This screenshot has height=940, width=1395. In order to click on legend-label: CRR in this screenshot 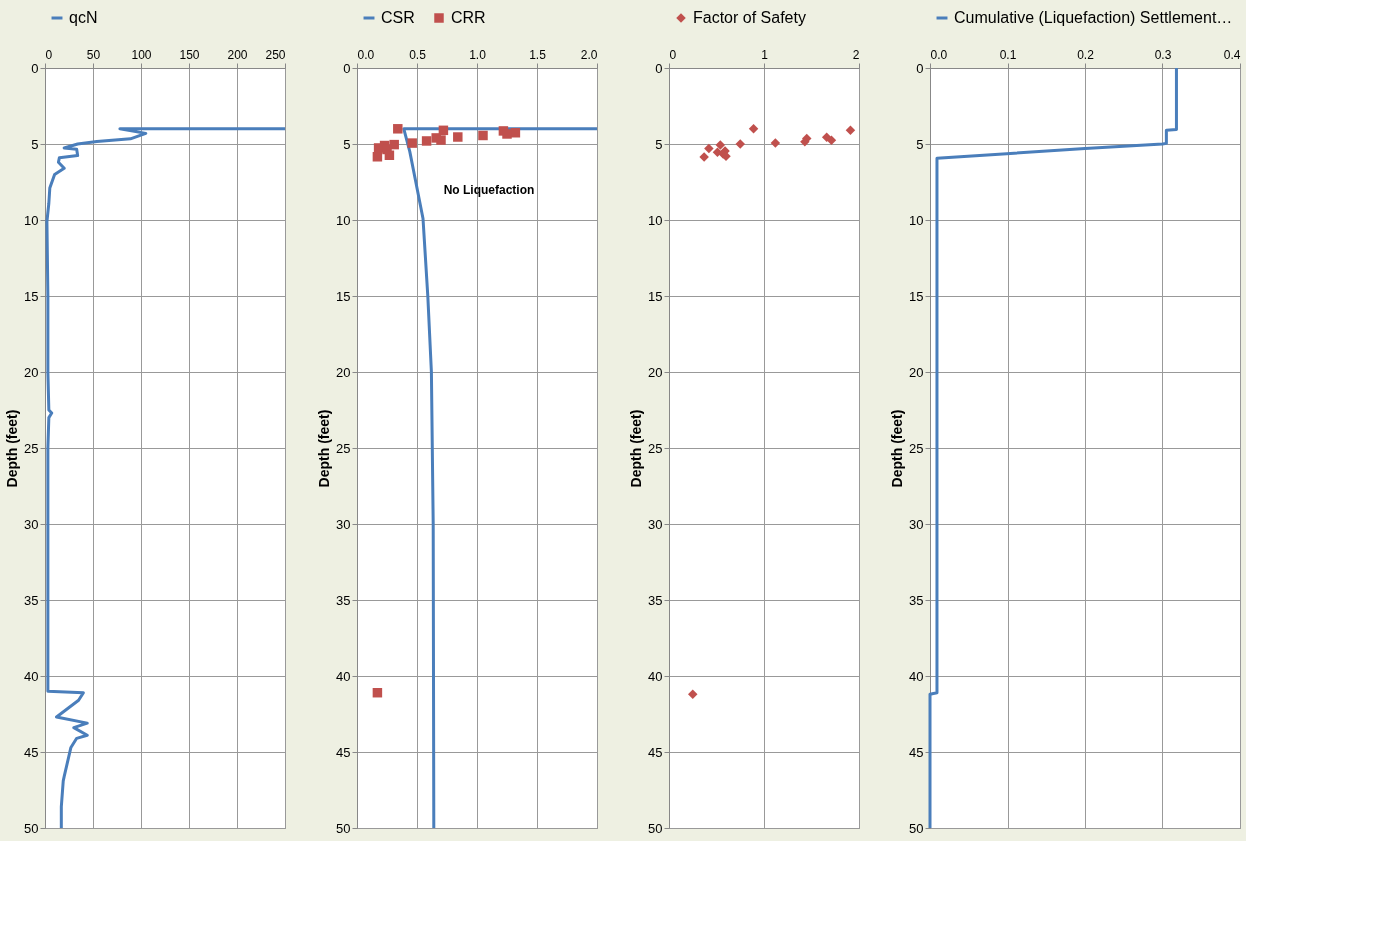, I will do `click(468, 17)`.